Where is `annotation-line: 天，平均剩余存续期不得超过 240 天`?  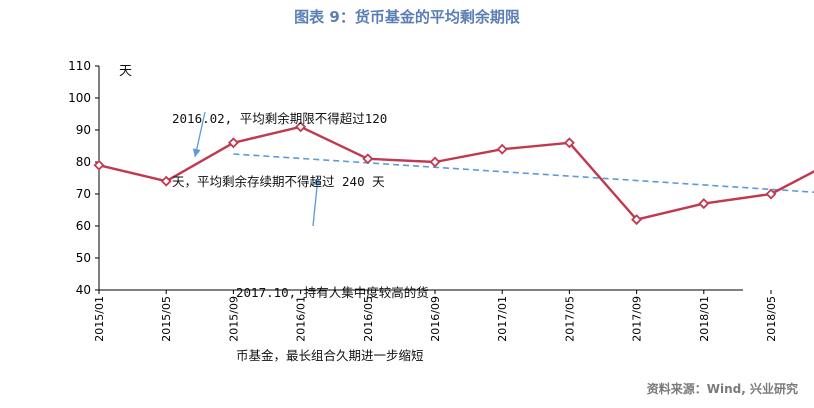
annotation-line: 天，平均剩余存续期不得超过 240 天 is located at coordinates (278, 181).